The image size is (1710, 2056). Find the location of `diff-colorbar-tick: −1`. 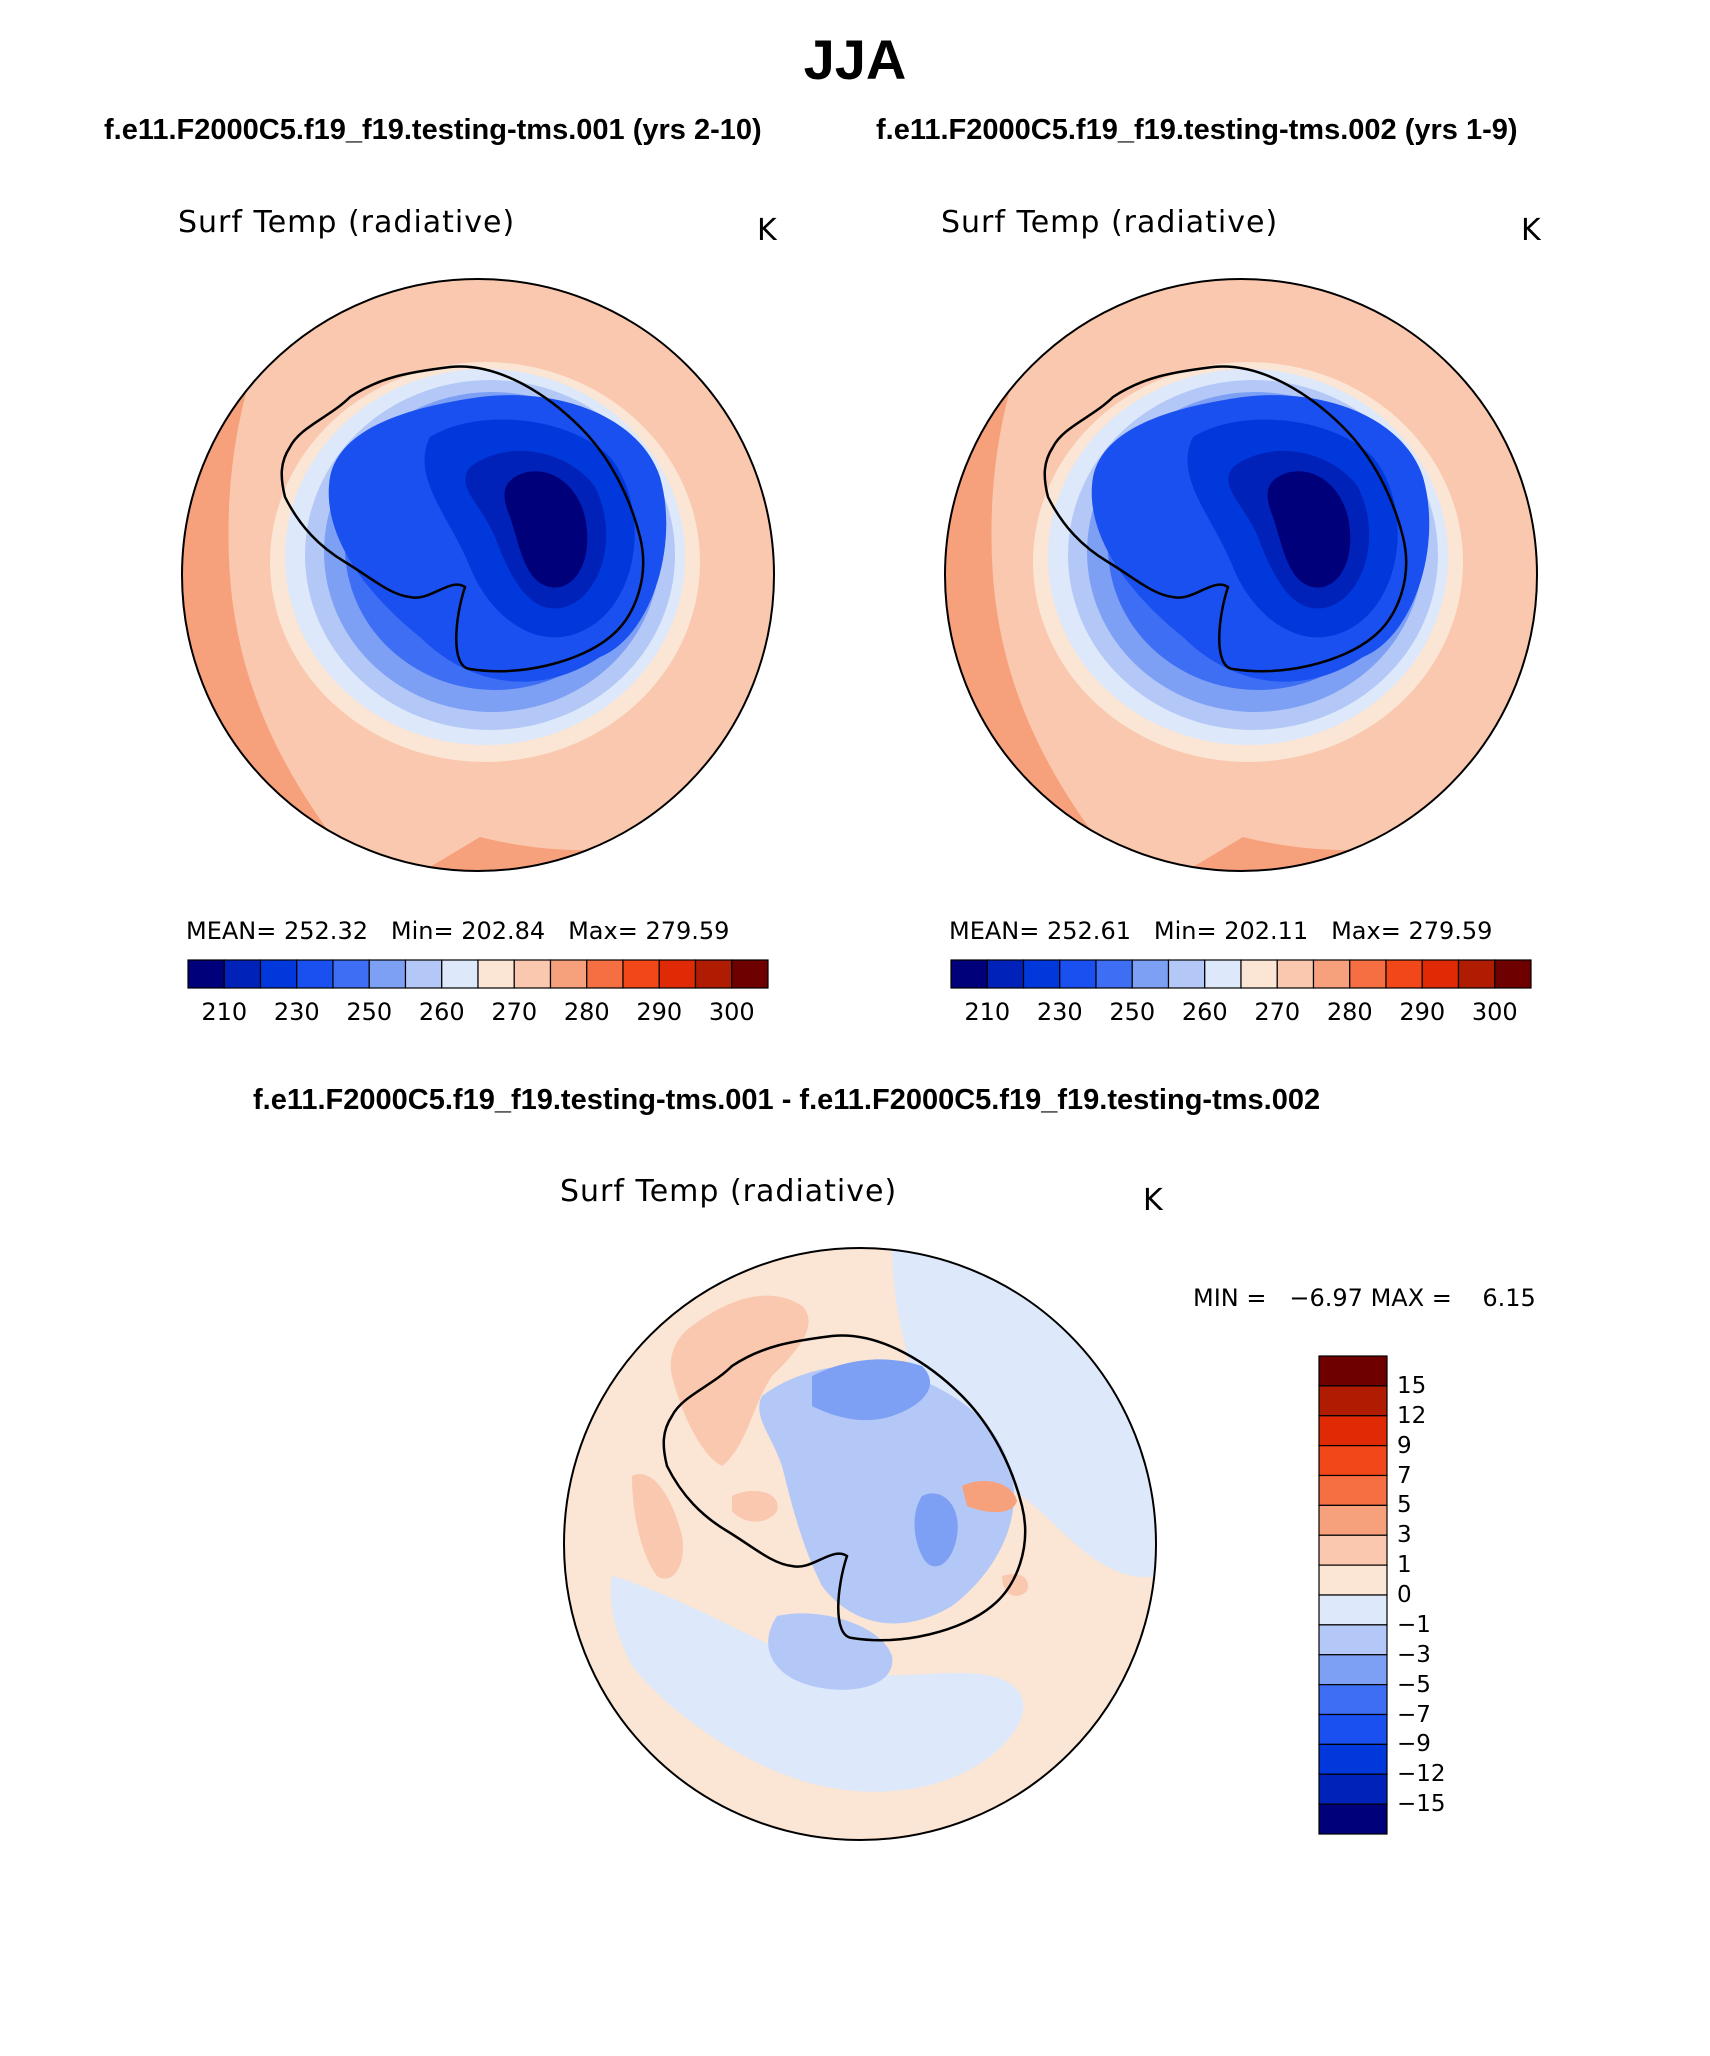

diff-colorbar-tick: −1 is located at coordinates (1414, 1624).